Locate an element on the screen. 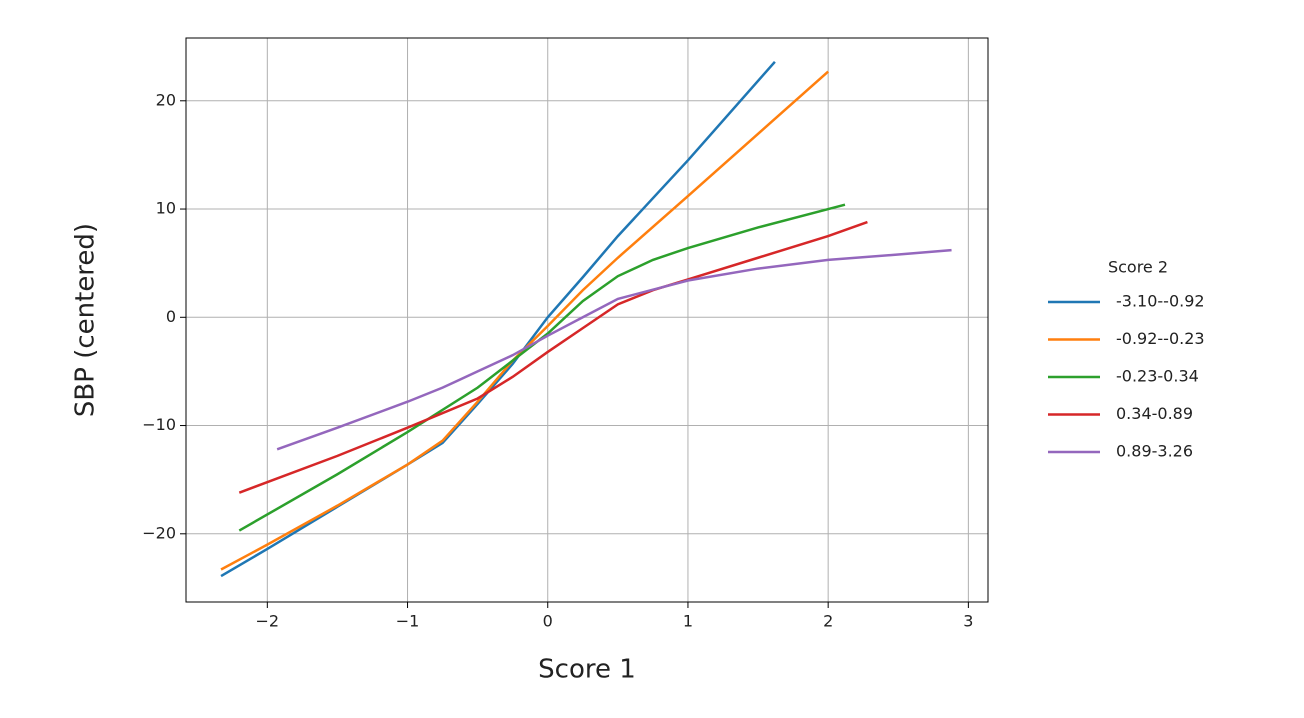 The height and width of the screenshot is (718, 1304). x-tick-label: −1 is located at coordinates (408, 621).